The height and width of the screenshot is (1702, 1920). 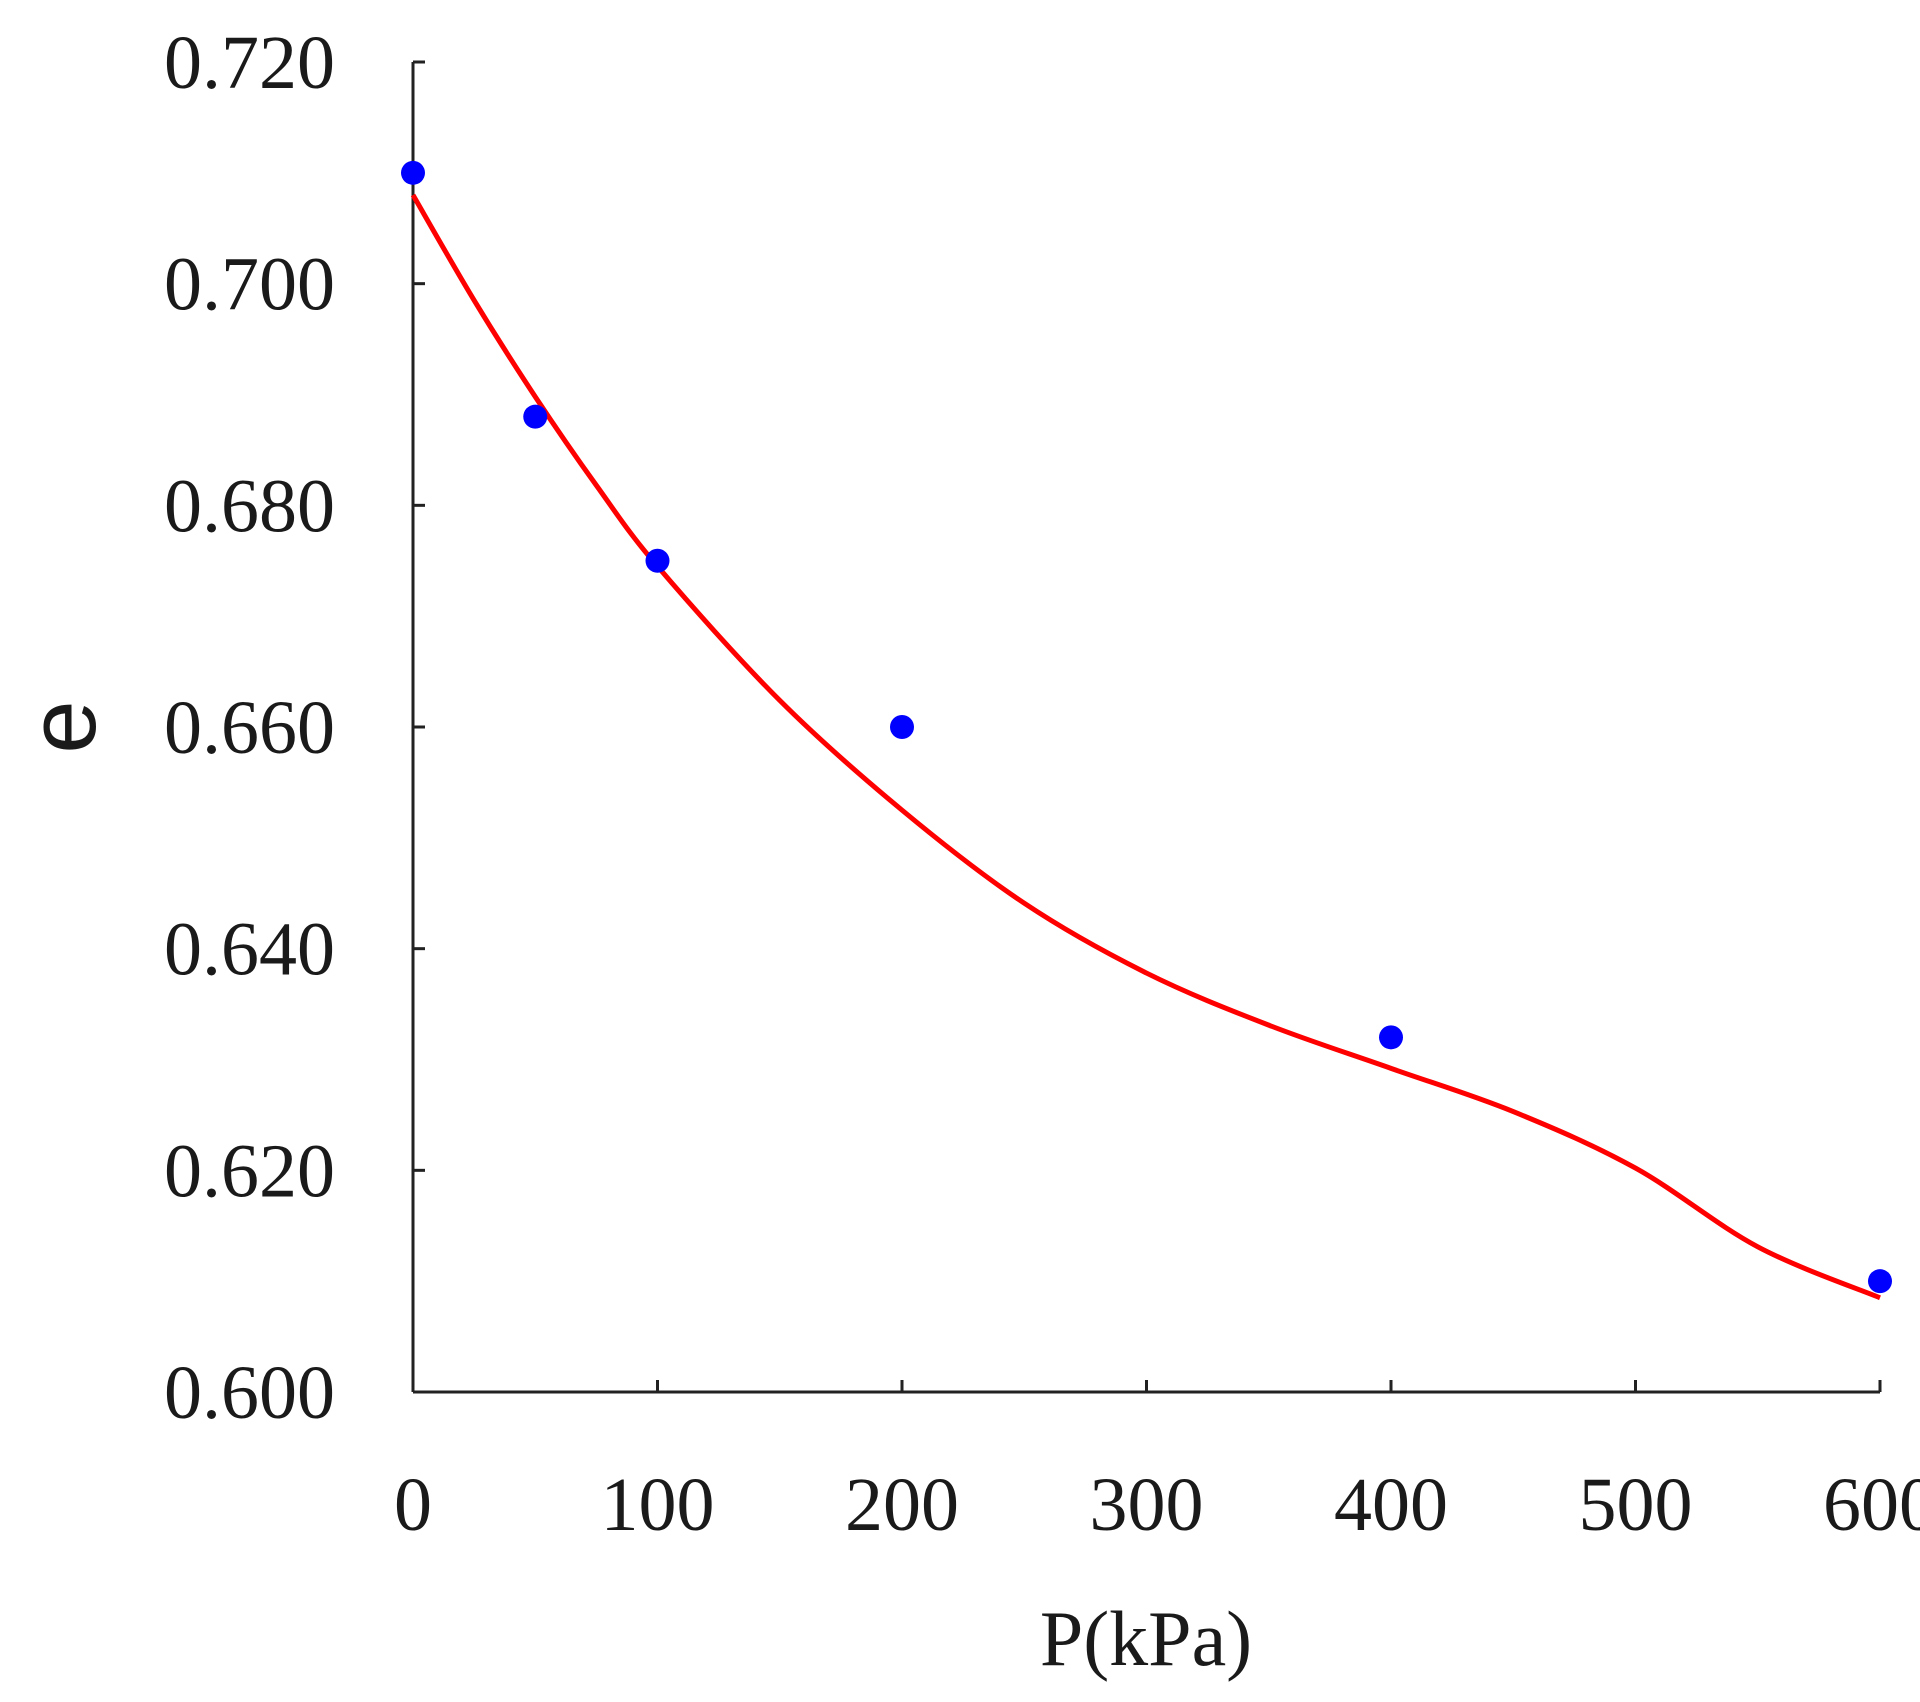 What do you see at coordinates (249, 63) in the screenshot?
I see `y-tick-label: 0.720` at bounding box center [249, 63].